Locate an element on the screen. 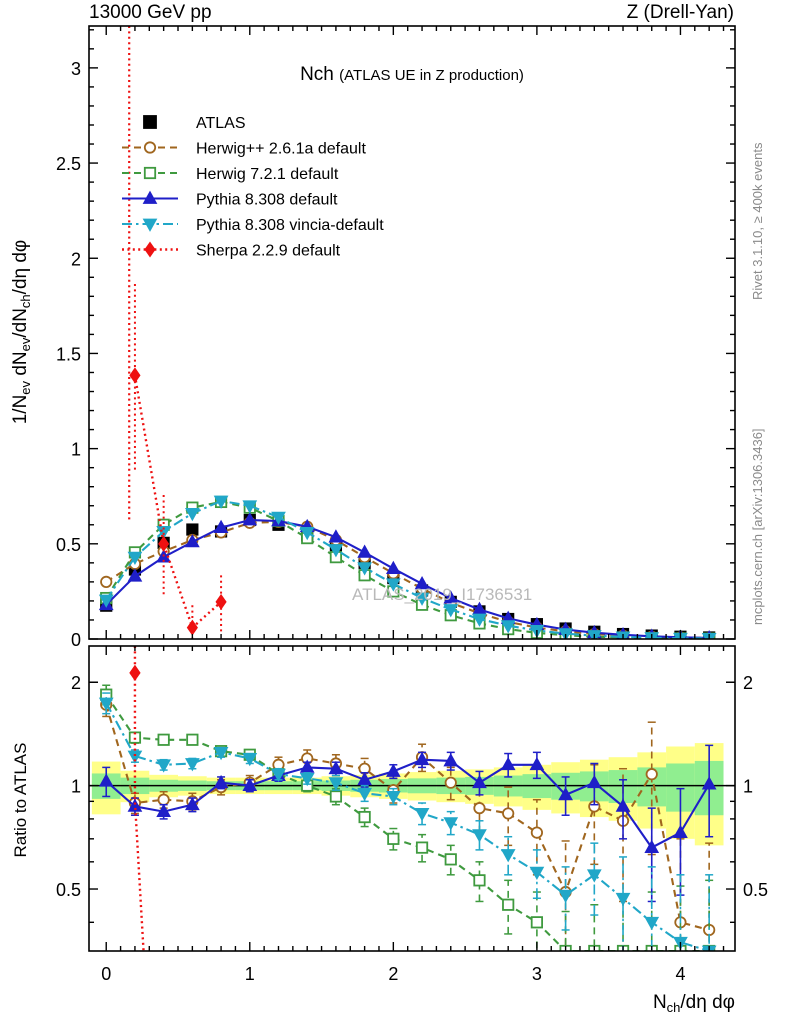 This screenshot has width=786, height=1024. y-tick-label-main: 3 is located at coordinates (76, 69).